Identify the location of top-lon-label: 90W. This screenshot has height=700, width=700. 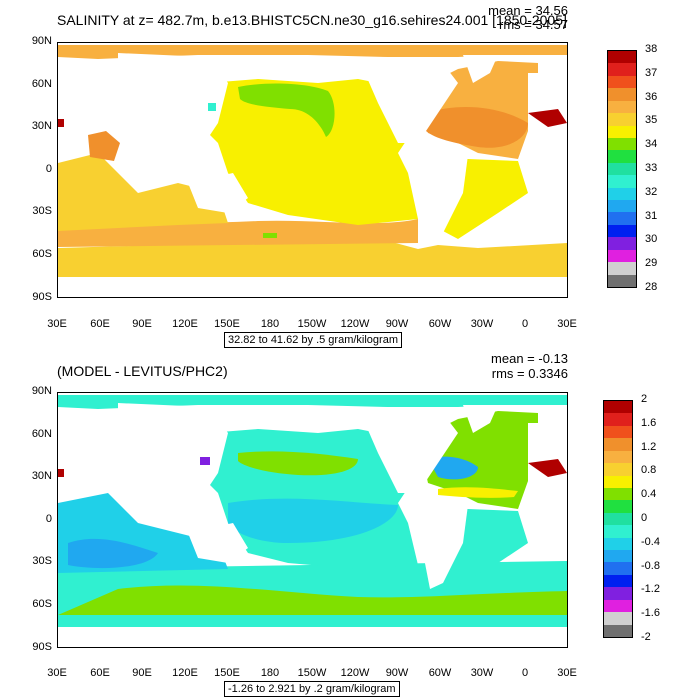
(397, 324).